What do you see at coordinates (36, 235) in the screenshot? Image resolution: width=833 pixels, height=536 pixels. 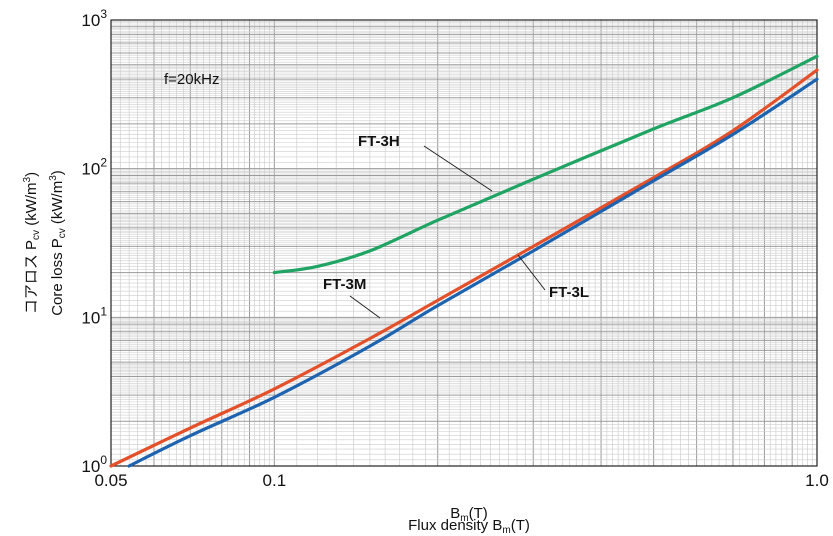 I see `y-axis-title-jp-sub: cv` at bounding box center [36, 235].